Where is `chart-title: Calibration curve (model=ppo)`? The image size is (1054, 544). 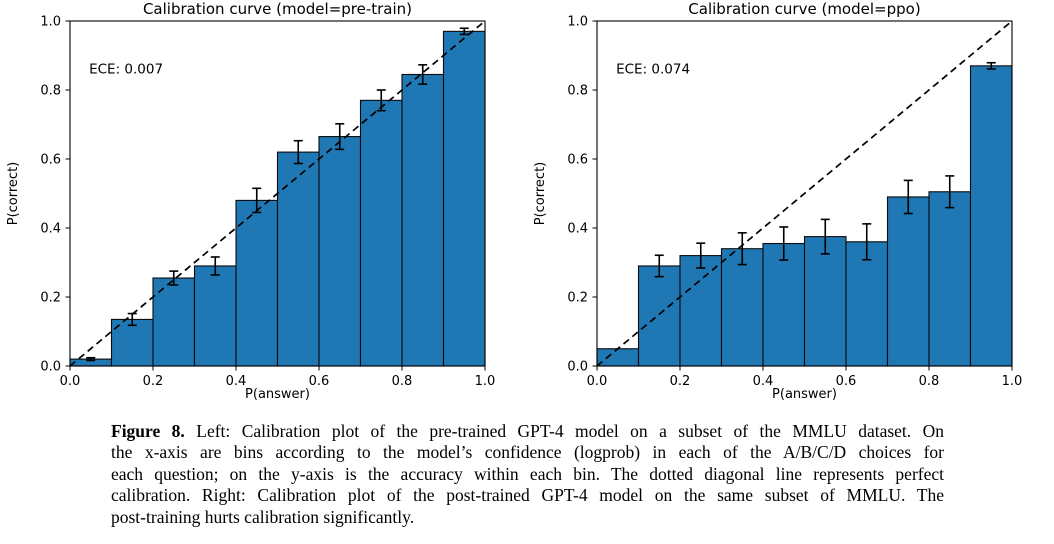
chart-title: Calibration curve (model=ppo) is located at coordinates (804, 9).